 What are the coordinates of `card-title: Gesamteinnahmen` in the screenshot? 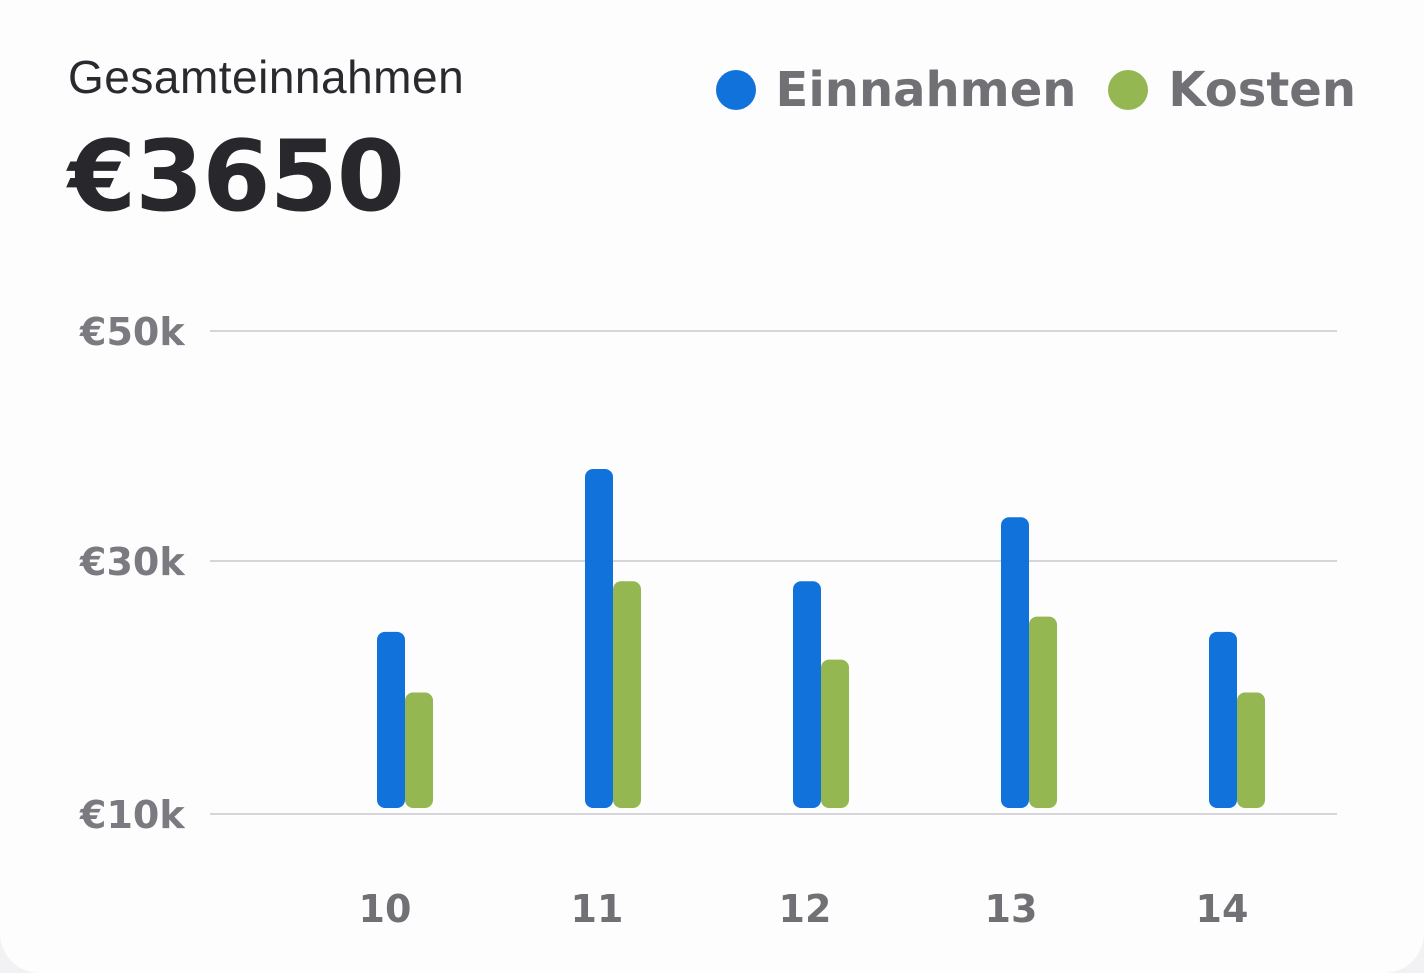 It's located at (266, 77).